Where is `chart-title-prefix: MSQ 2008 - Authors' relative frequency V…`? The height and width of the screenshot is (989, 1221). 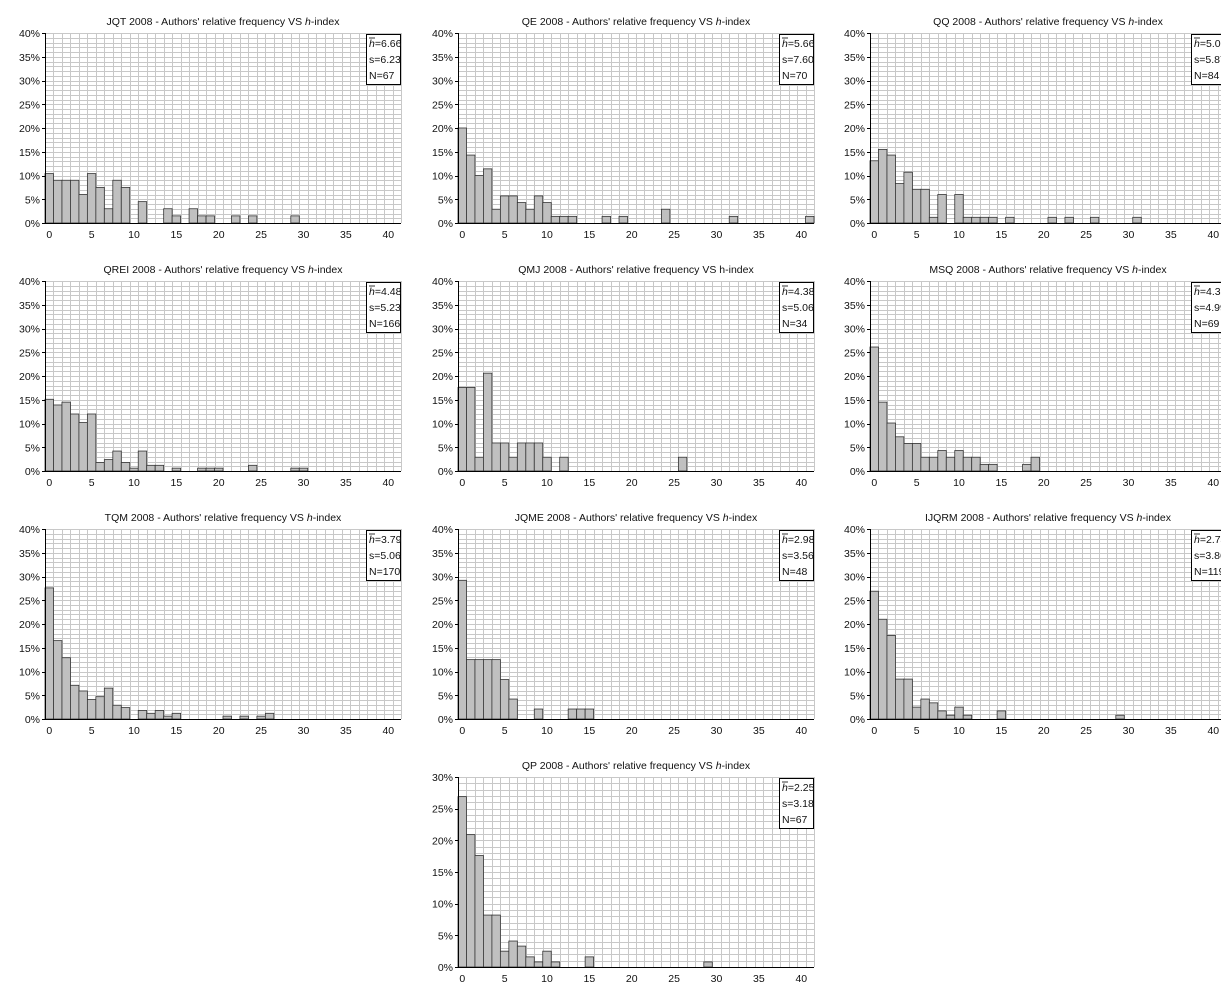 chart-title-prefix: MSQ 2008 - Authors' relative frequency V… is located at coordinates (1030, 270).